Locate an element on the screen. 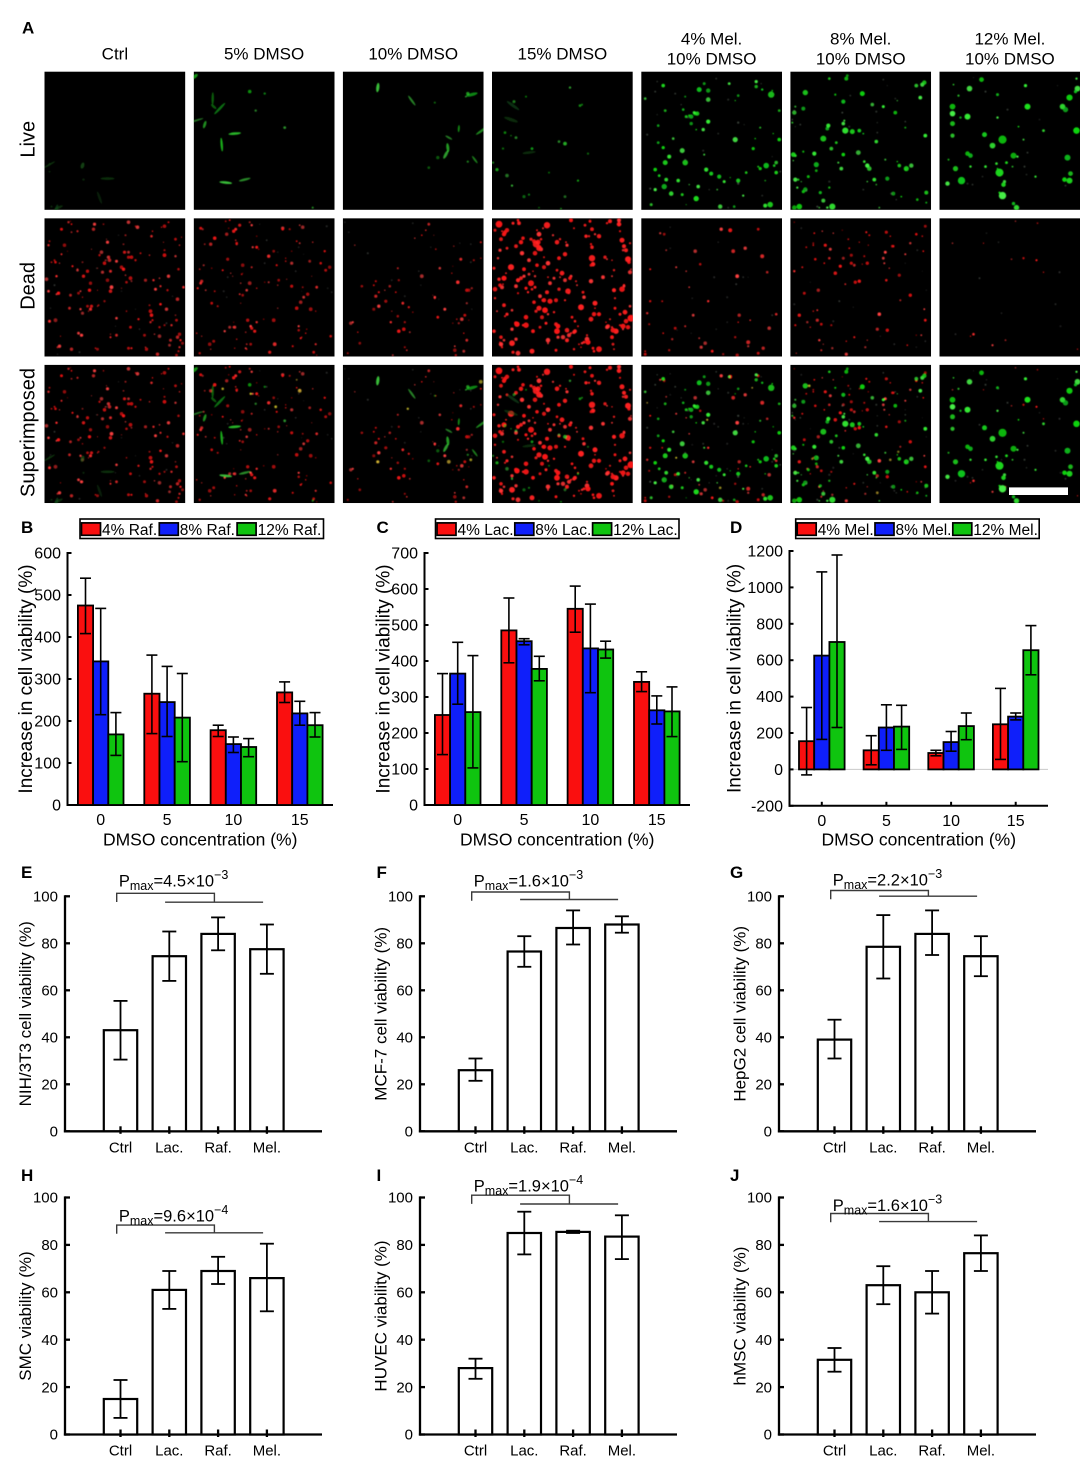 The width and height of the screenshot is (1080, 1470). svg-text: 800 is located at coordinates (769, 624).